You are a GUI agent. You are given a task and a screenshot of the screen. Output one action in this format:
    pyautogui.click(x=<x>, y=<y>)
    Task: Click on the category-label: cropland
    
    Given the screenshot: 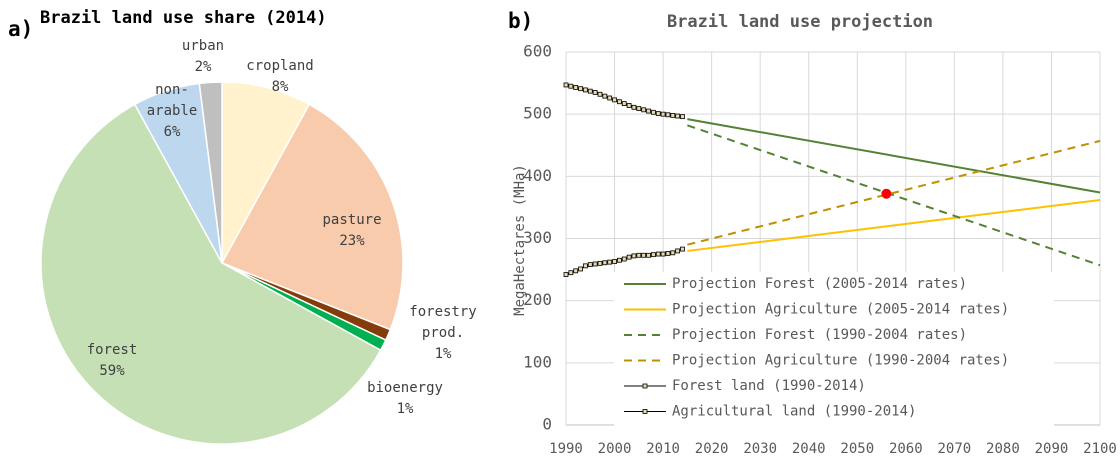 What is the action you would take?
    pyautogui.click(x=280, y=66)
    